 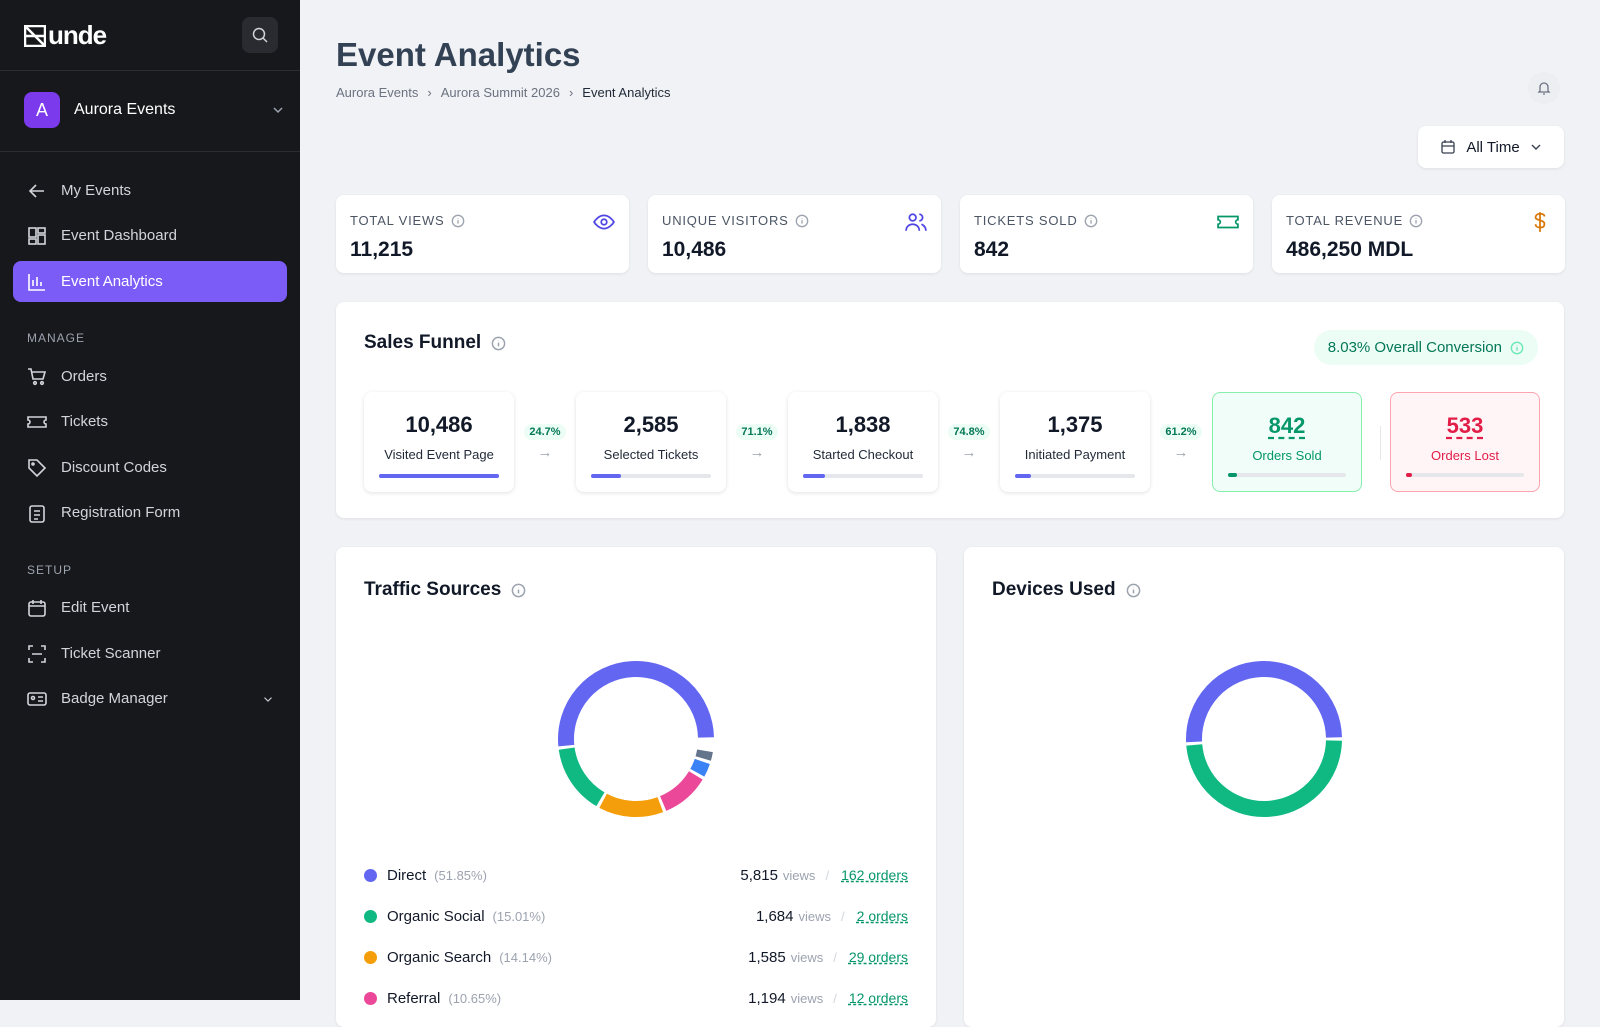 I want to click on outcome-label: Orders Lost, so click(x=1465, y=455).